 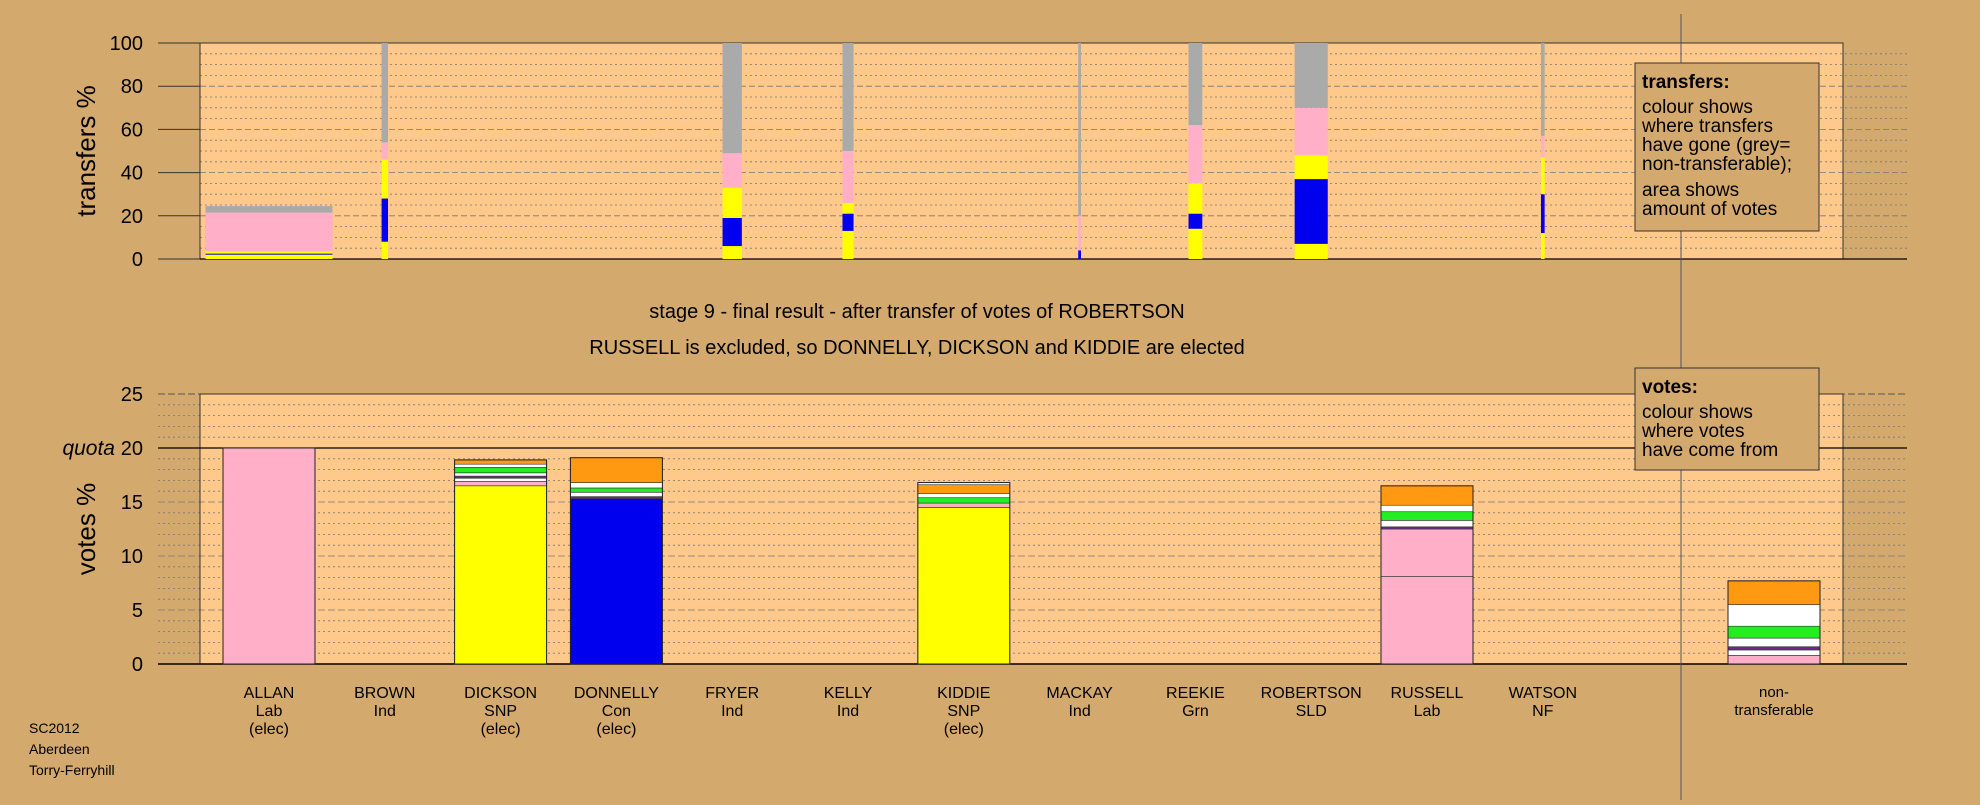 What do you see at coordinates (1543, 693) in the screenshot?
I see `candidate-name-label: WATSON` at bounding box center [1543, 693].